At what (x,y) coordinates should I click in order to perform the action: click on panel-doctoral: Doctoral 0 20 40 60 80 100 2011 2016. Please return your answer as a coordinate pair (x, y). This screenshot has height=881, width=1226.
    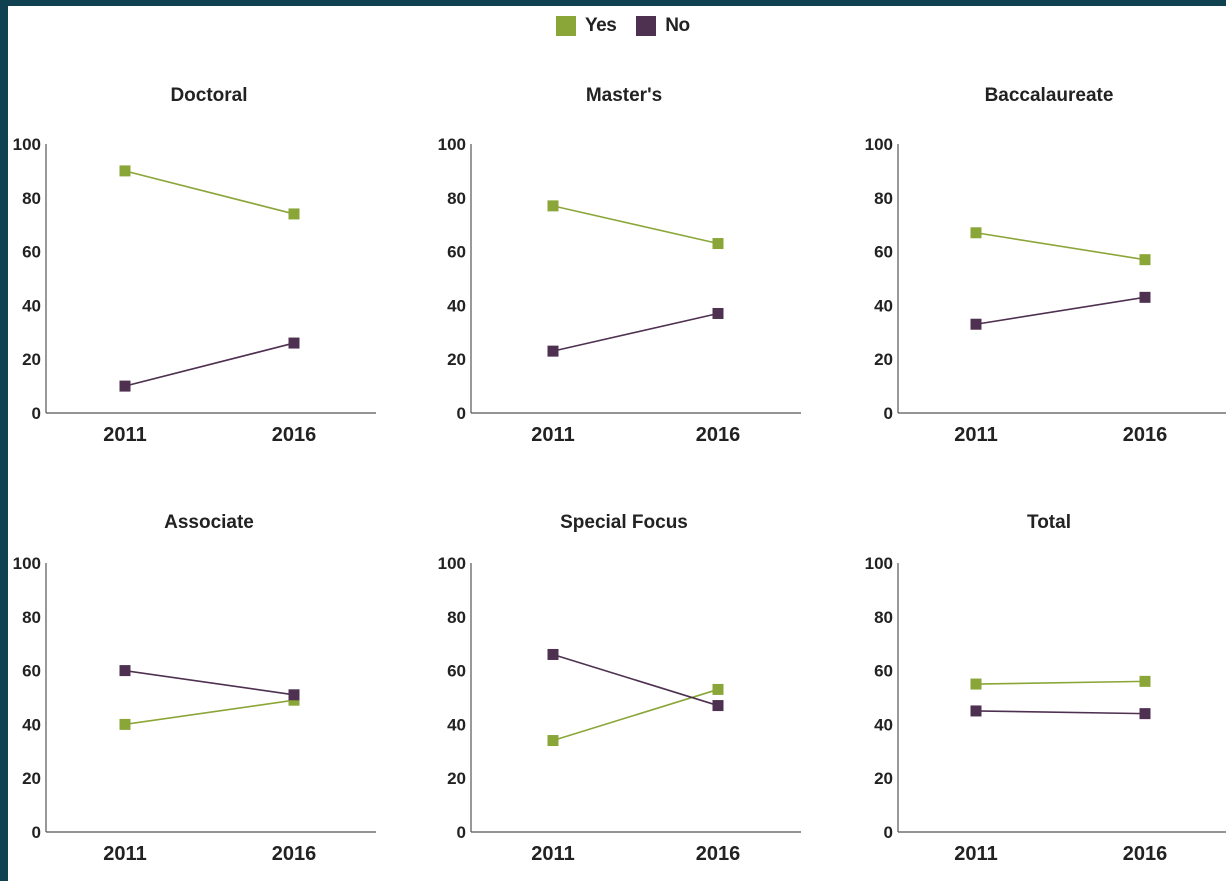
    Looking at the image, I should click on (194, 265).